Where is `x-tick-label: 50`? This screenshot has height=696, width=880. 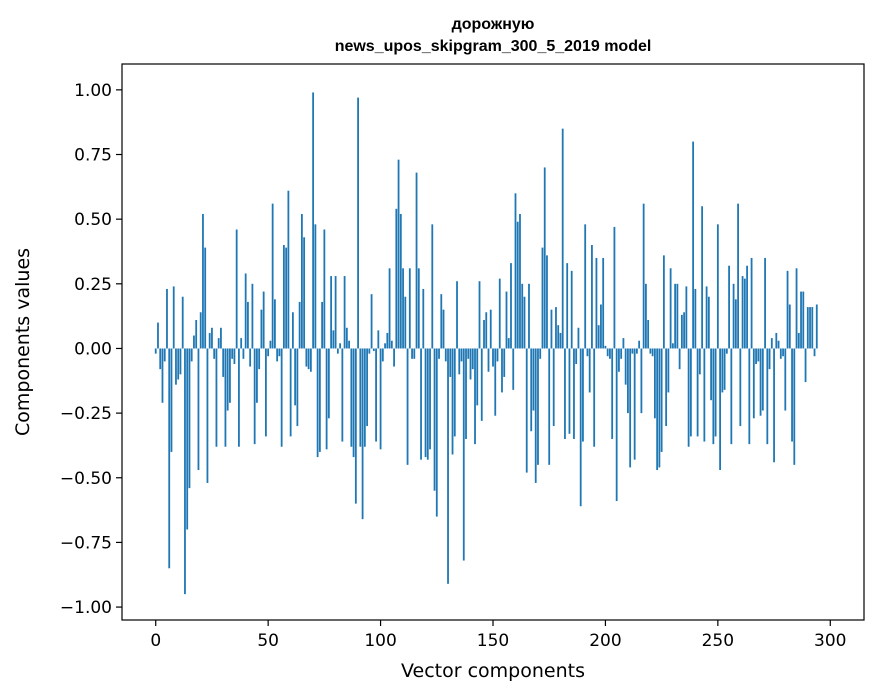
x-tick-label: 50 is located at coordinates (268, 641).